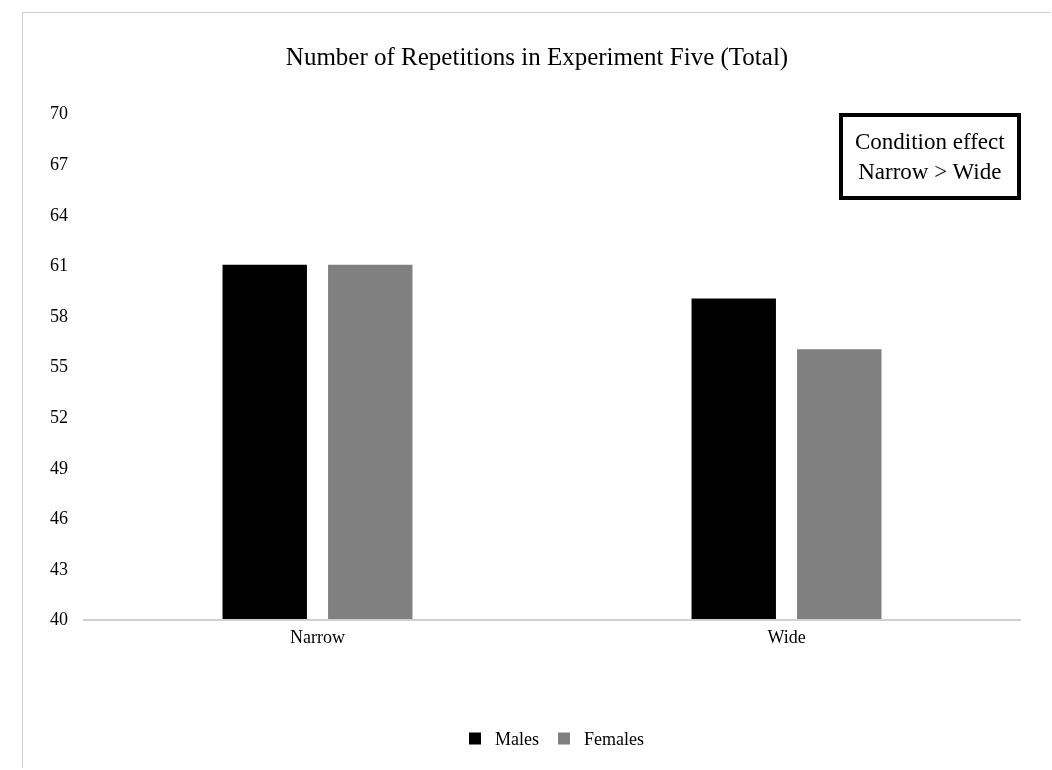 The height and width of the screenshot is (770, 1052). Describe the element at coordinates (517, 739) in the screenshot. I see `legend-label: Males` at that location.